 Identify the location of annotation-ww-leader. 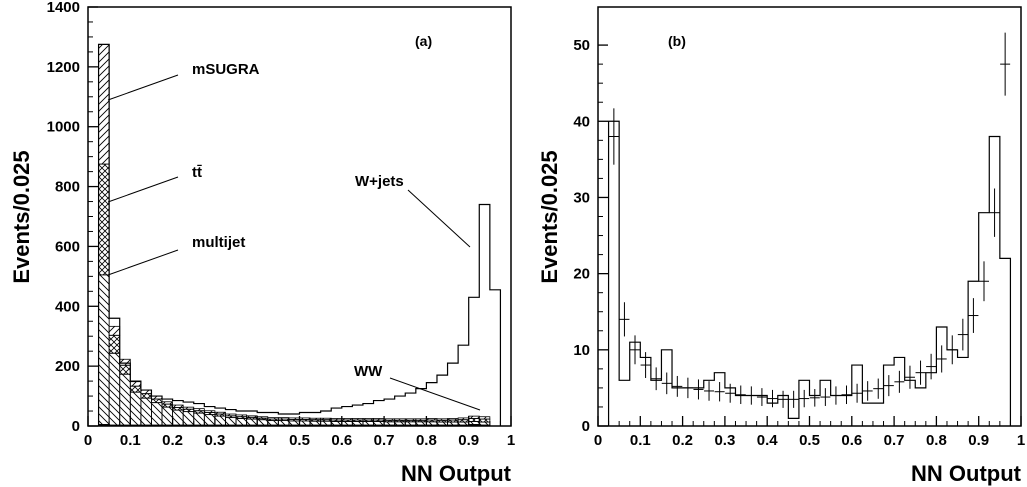
(435, 394).